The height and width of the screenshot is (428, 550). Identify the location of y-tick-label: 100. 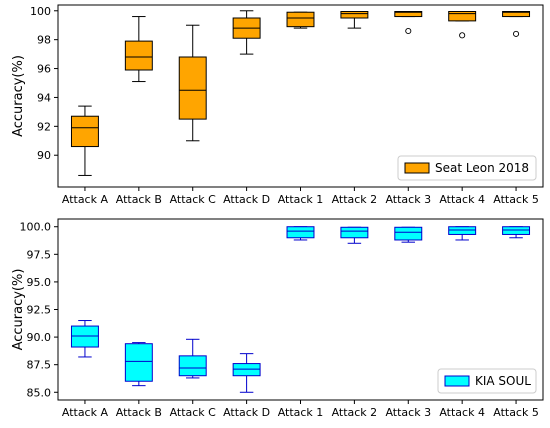
(40, 11).